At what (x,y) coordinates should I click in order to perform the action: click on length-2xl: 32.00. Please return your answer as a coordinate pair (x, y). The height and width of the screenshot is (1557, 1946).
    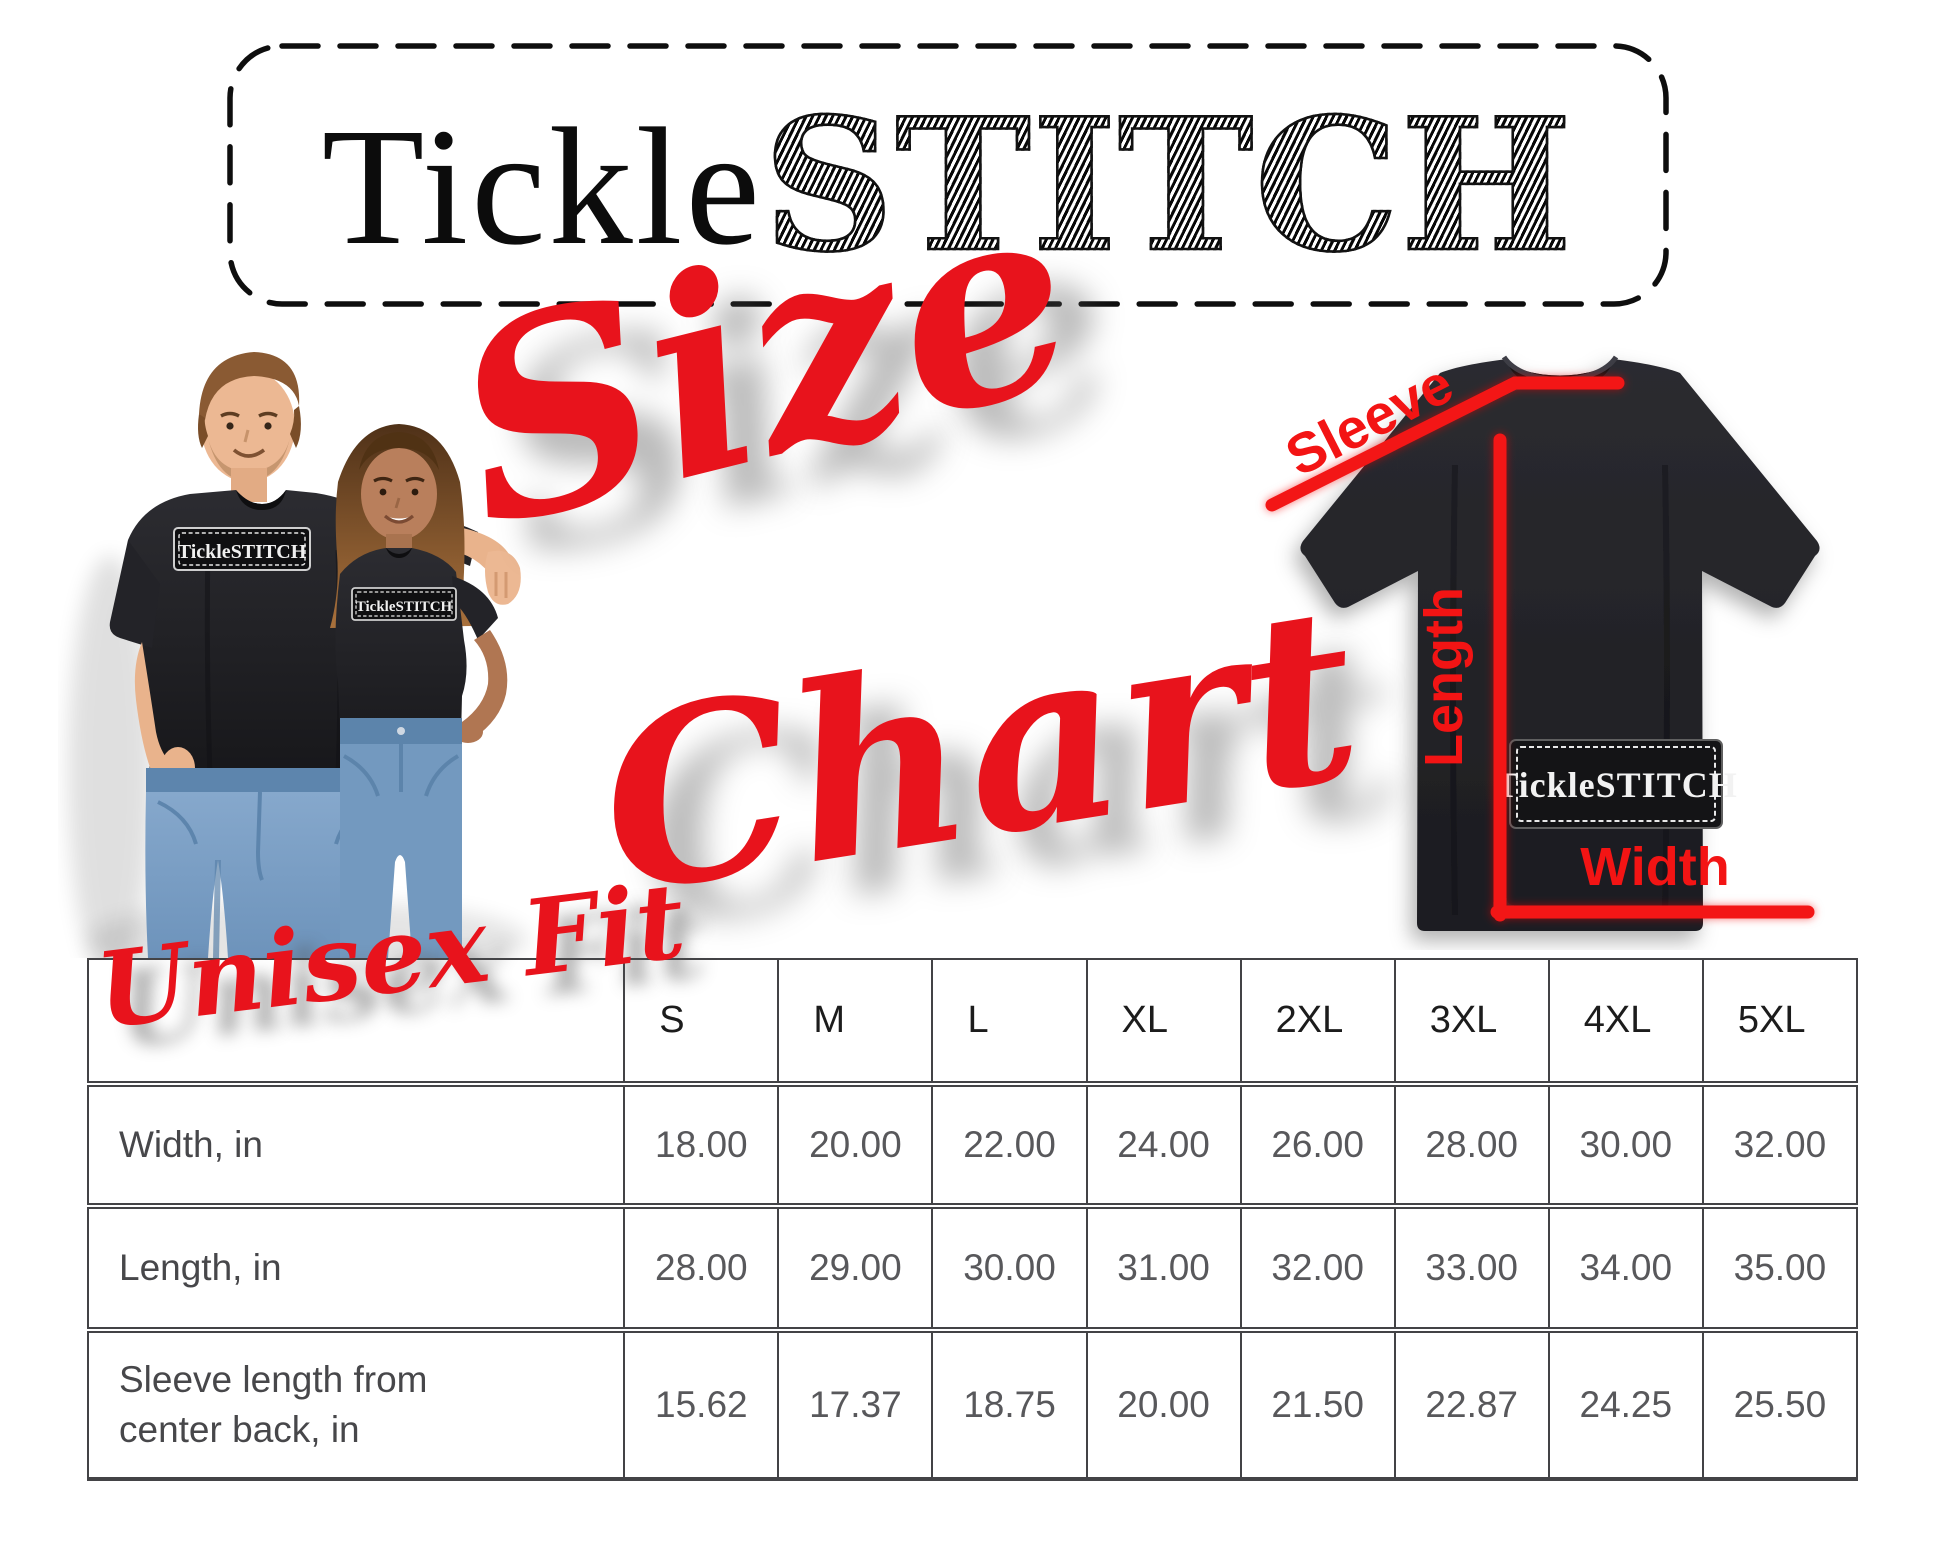
    Looking at the image, I should click on (1317, 1267).